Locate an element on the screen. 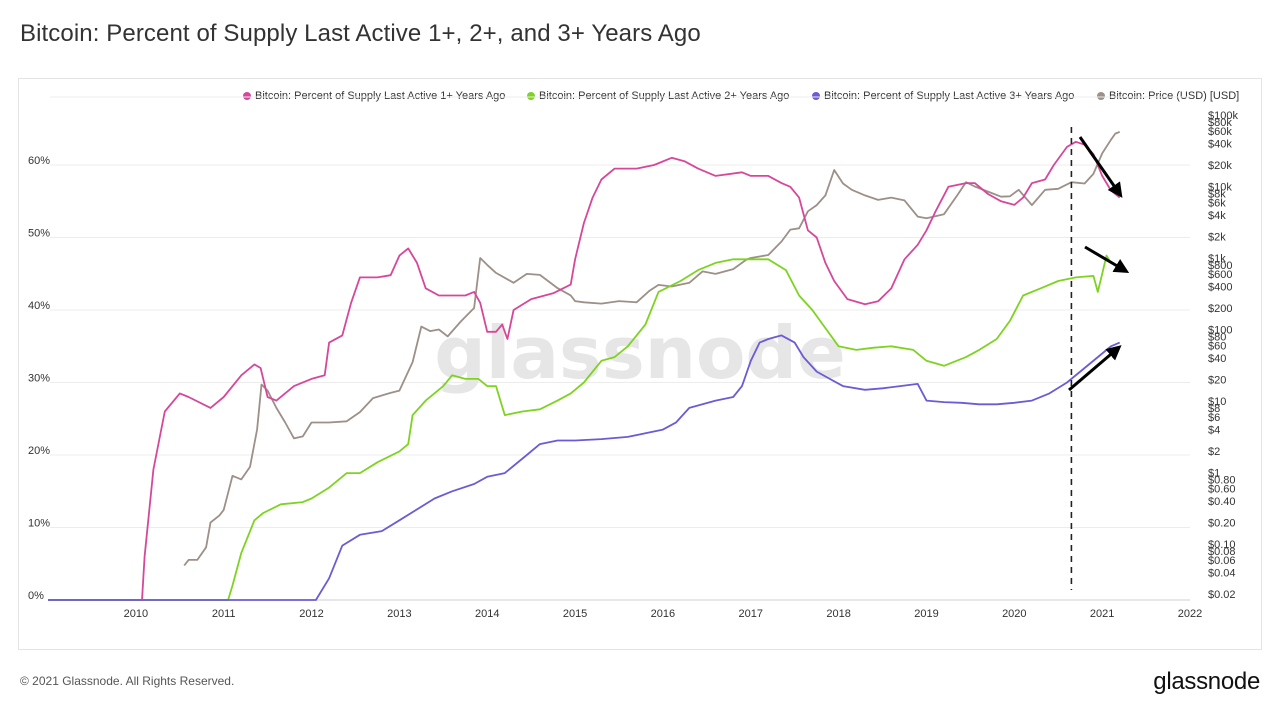  legend-dot-price is located at coordinates (1101, 96).